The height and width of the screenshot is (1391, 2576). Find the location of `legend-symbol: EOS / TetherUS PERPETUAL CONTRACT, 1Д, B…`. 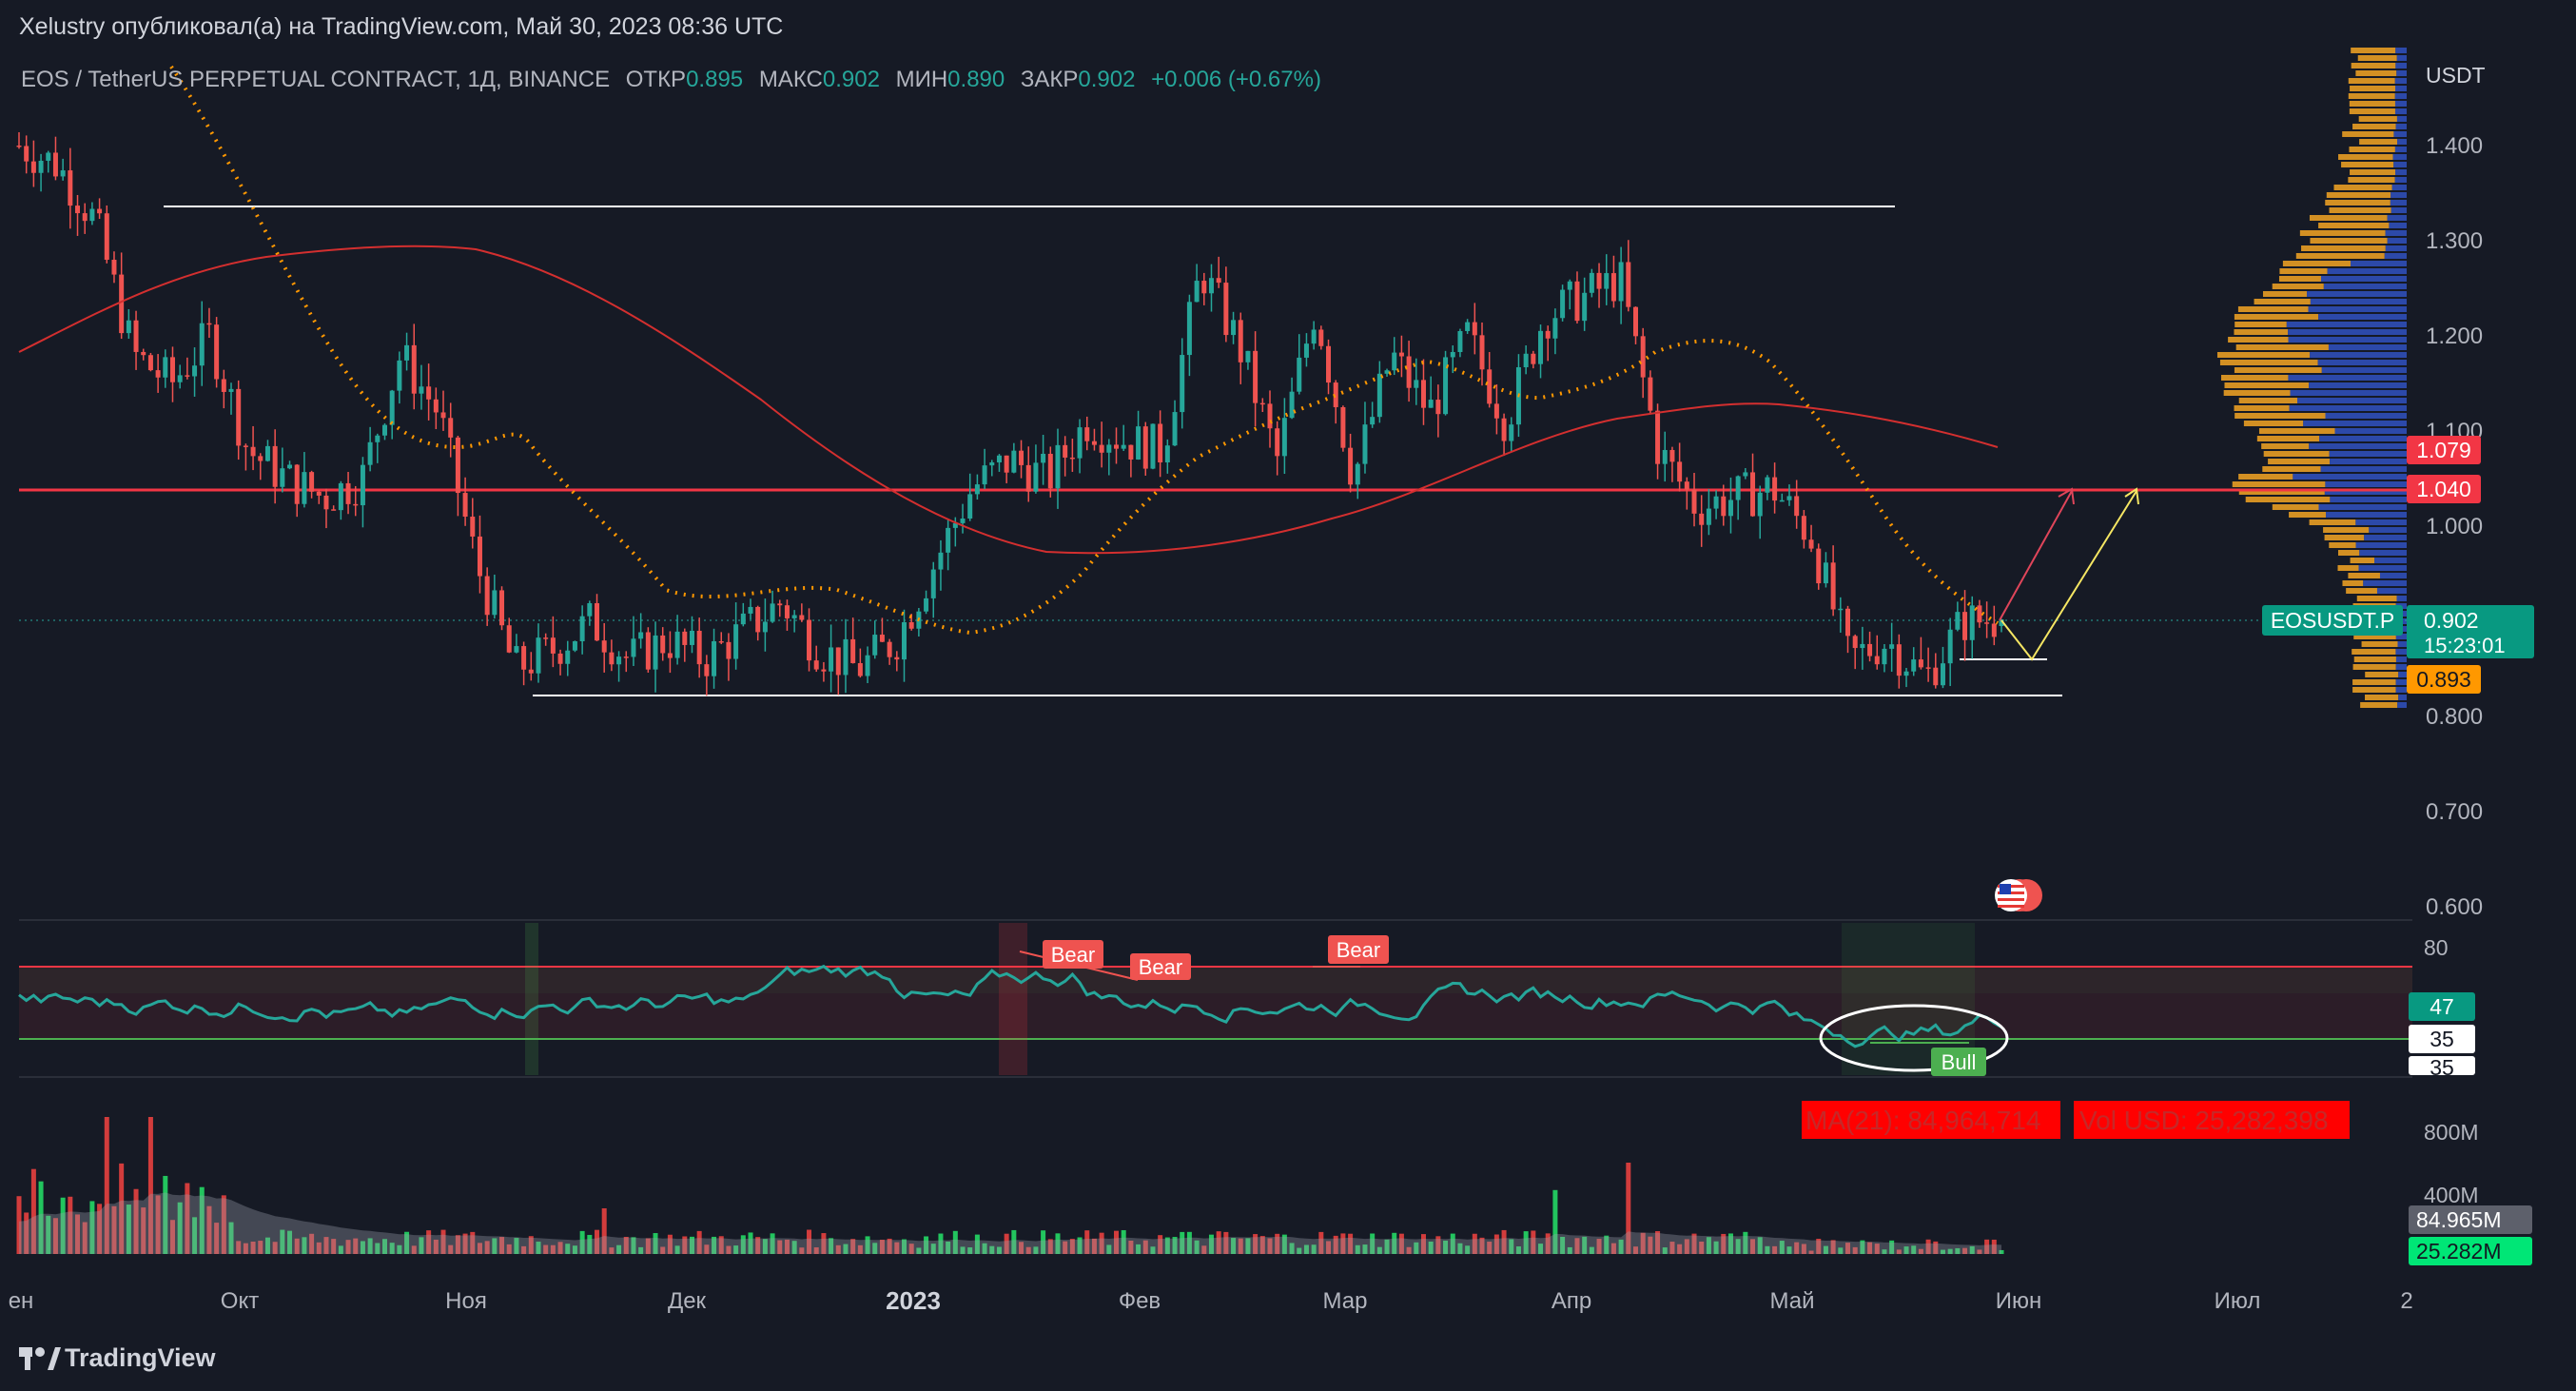

legend-symbol: EOS / TetherUS PERPETUAL CONTRACT, 1Д, B… is located at coordinates (316, 79).